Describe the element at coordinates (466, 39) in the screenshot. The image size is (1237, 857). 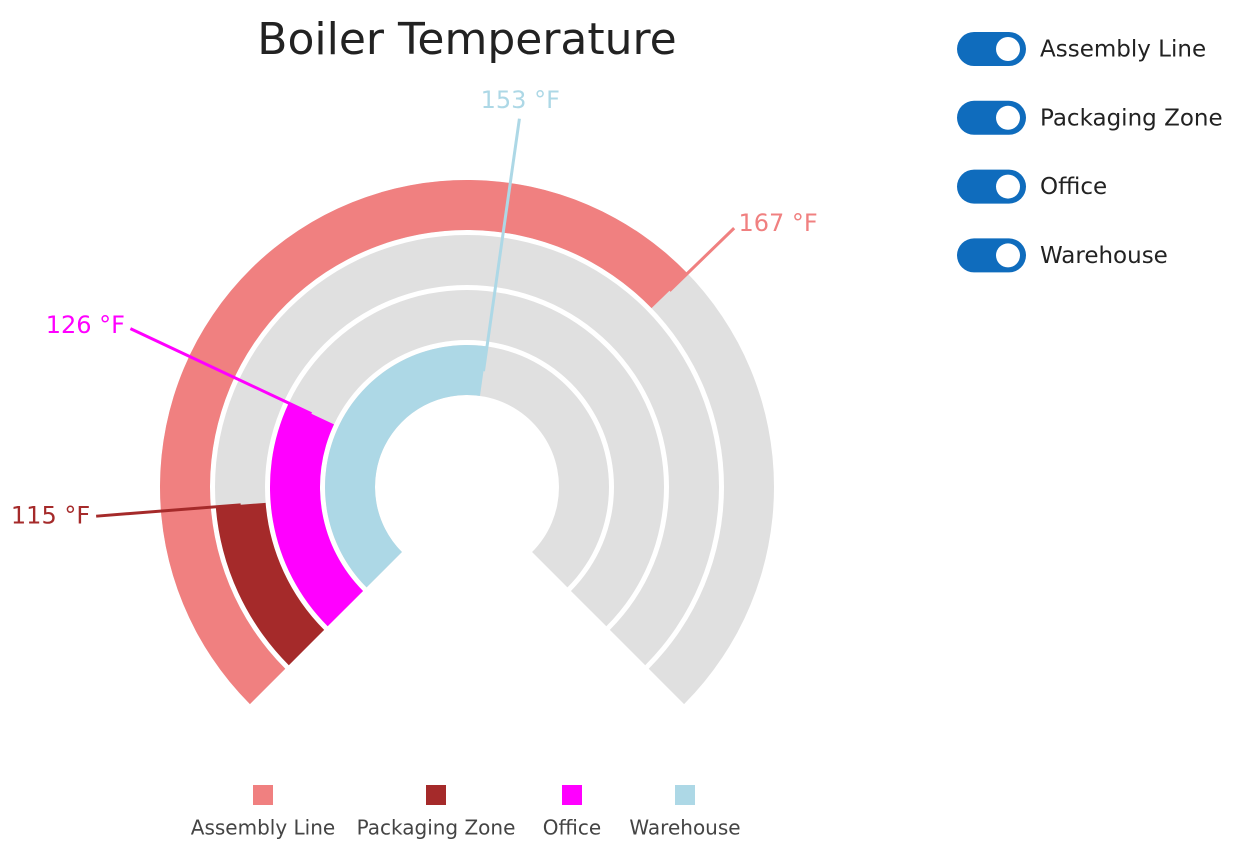
I see `chart-title: Boiler Temperature` at that location.